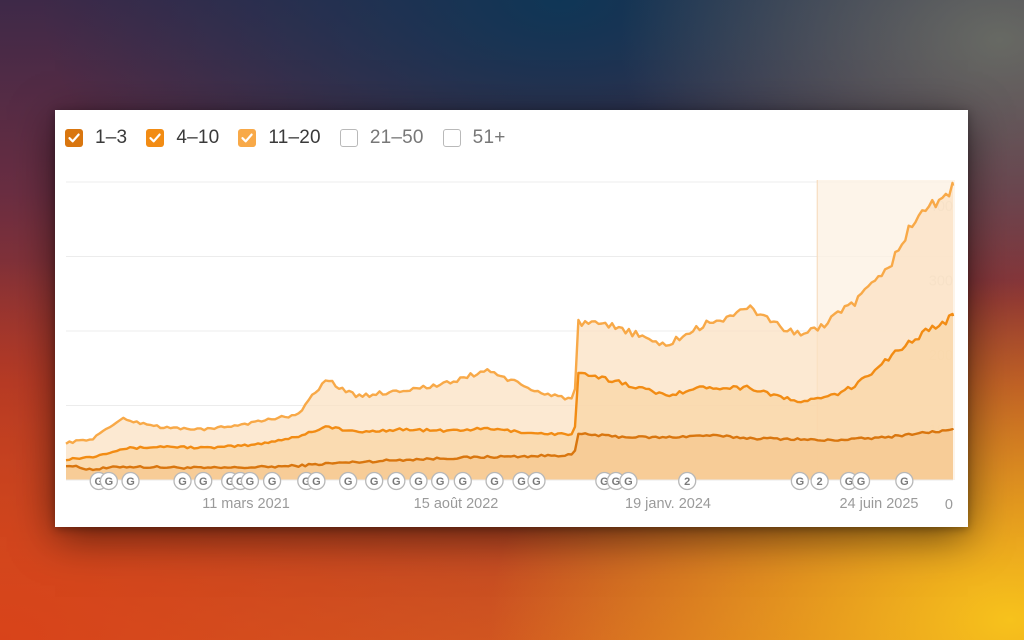  I want to click on legend: 1–3 4–10 11–20 21–50 51+, so click(295, 138).